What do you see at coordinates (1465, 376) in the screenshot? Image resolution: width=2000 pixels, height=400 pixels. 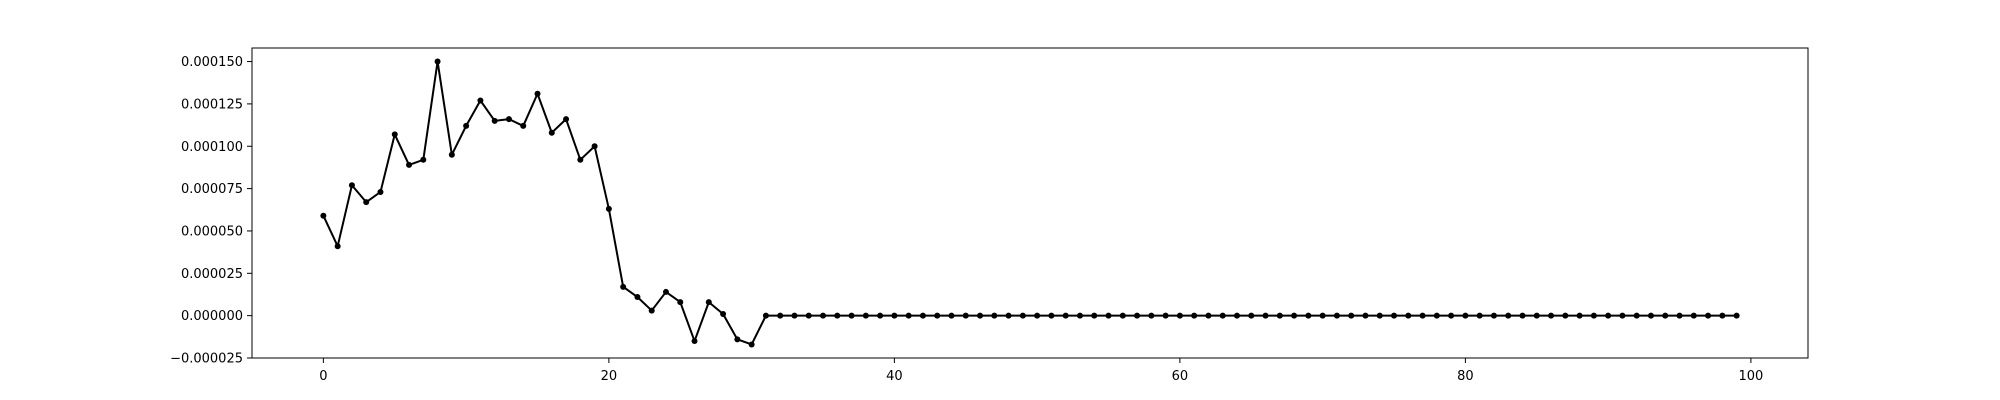 I see `x-tick-label: 80` at bounding box center [1465, 376].